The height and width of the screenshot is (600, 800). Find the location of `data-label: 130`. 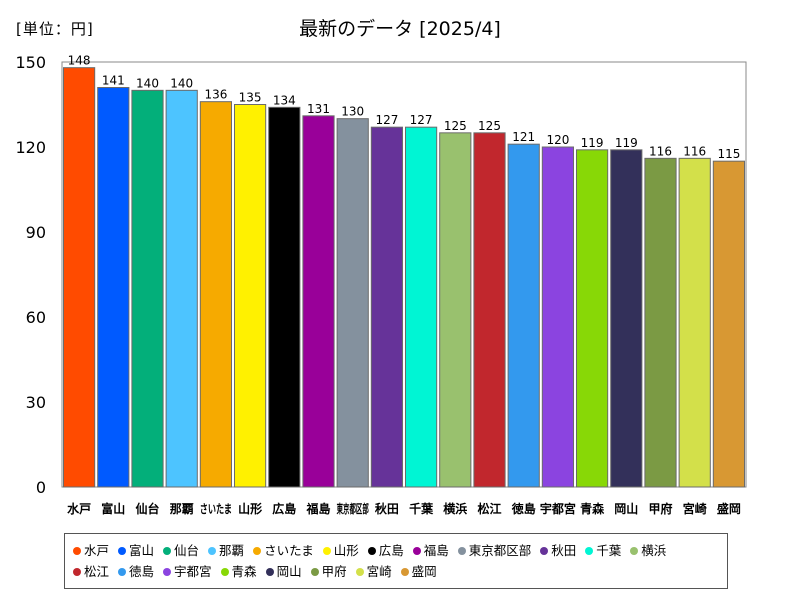

data-label: 130 is located at coordinates (352, 112).